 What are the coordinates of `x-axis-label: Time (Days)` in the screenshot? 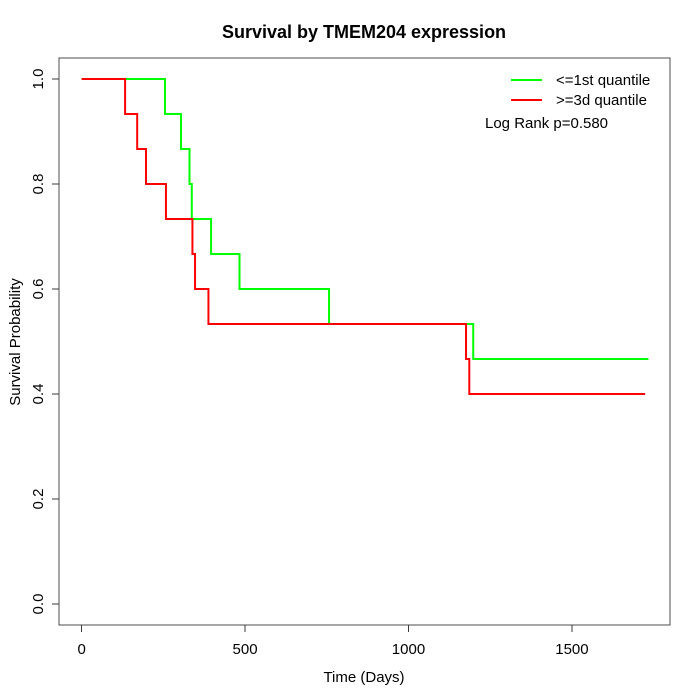 It's located at (363, 677).